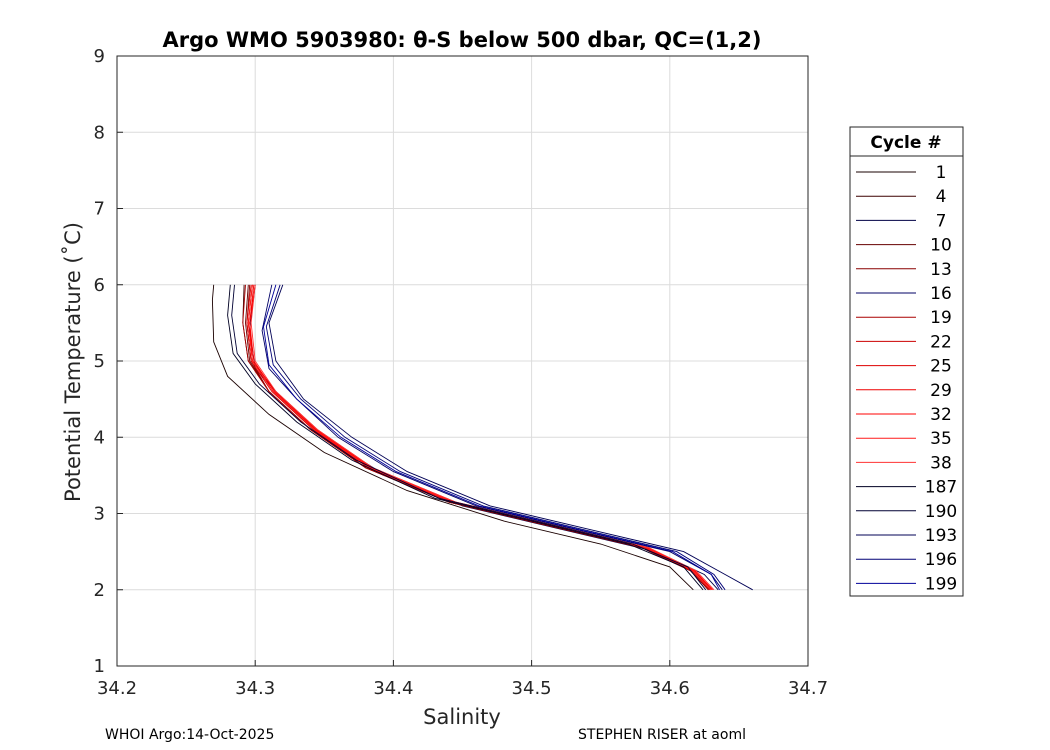 This screenshot has width=1050, height=750. I want to click on y-tick-label: 6, so click(99, 285).